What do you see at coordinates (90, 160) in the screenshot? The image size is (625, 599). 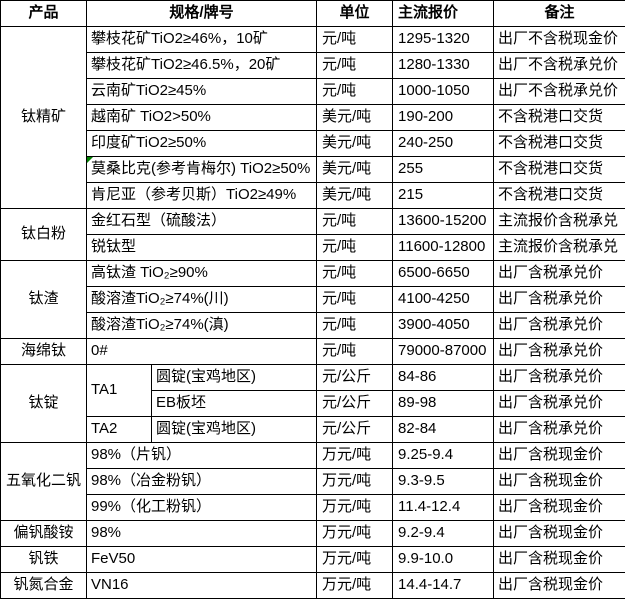 I see `cell-error-marker-icon` at bounding box center [90, 160].